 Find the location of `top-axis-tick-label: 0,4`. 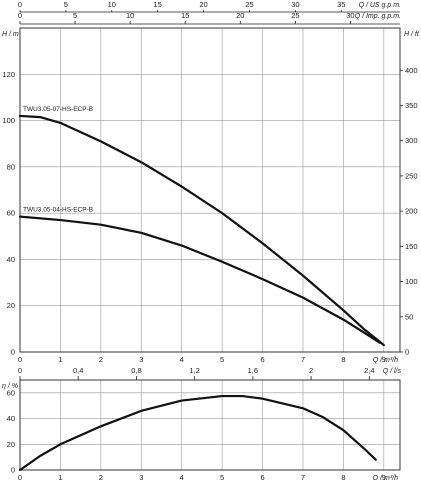

top-axis-tick-label: 0,4 is located at coordinates (78, 370).